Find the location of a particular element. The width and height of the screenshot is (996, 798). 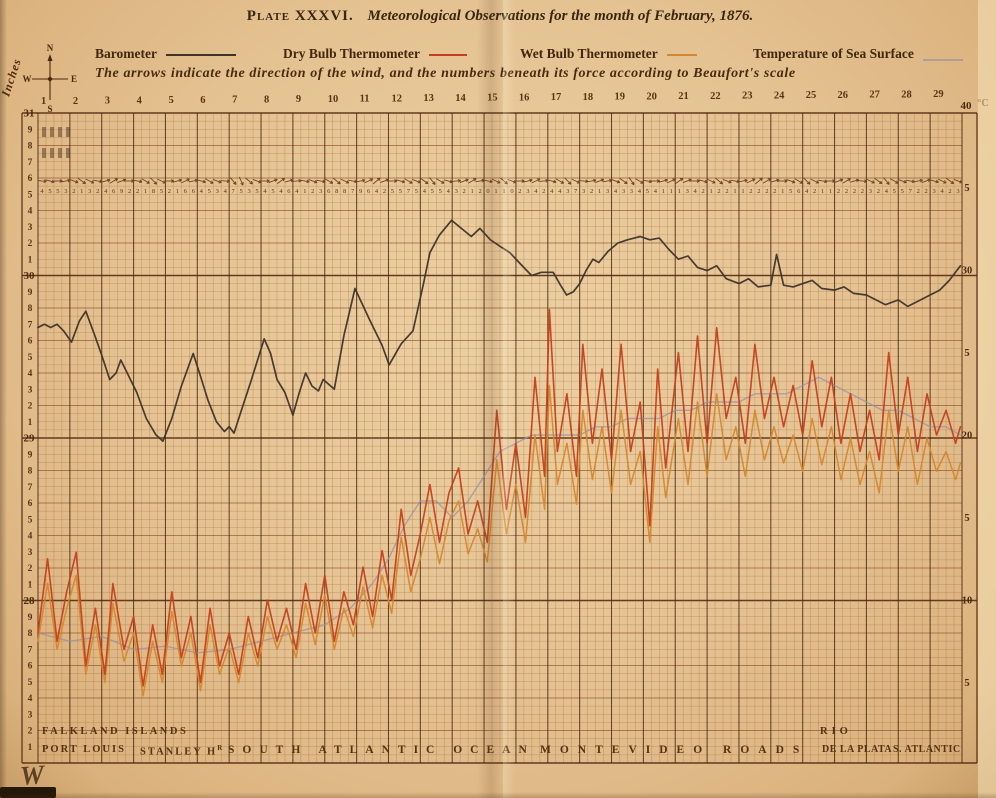

left-axis-minor-label: 1 is located at coordinates (30, 585).